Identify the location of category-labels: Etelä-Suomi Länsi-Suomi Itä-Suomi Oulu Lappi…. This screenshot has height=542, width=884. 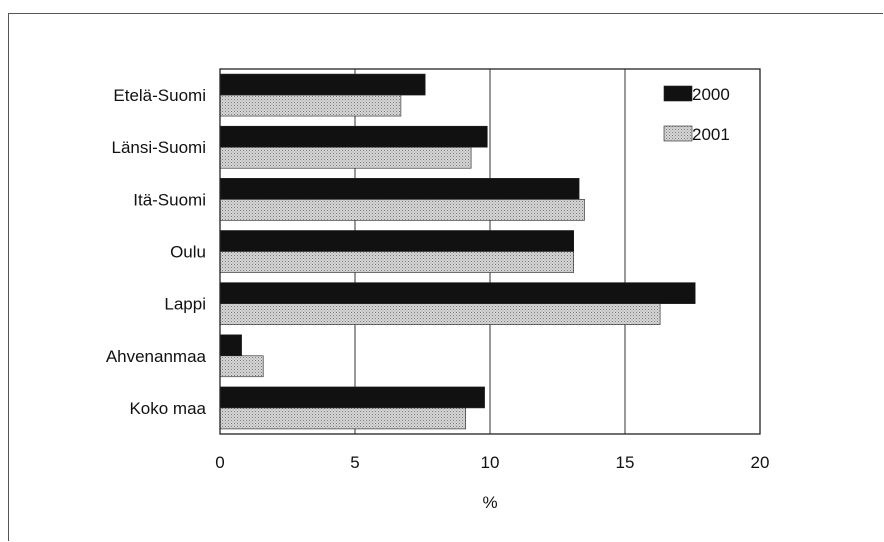
(156, 252).